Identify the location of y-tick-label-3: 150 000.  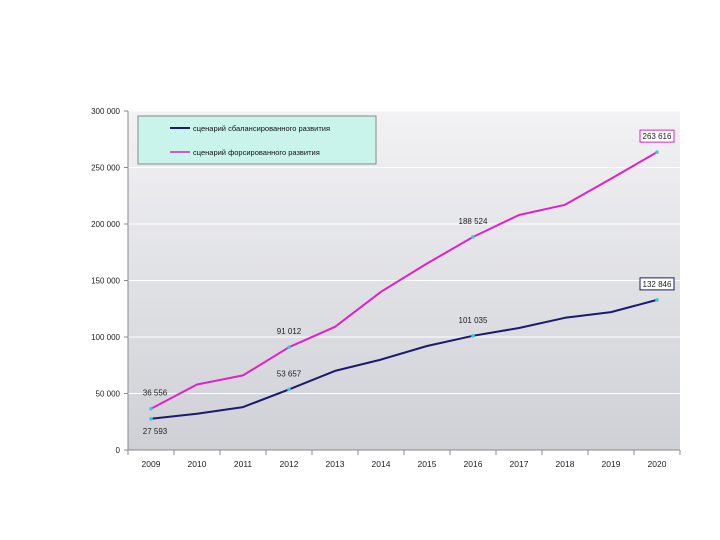
(105, 281).